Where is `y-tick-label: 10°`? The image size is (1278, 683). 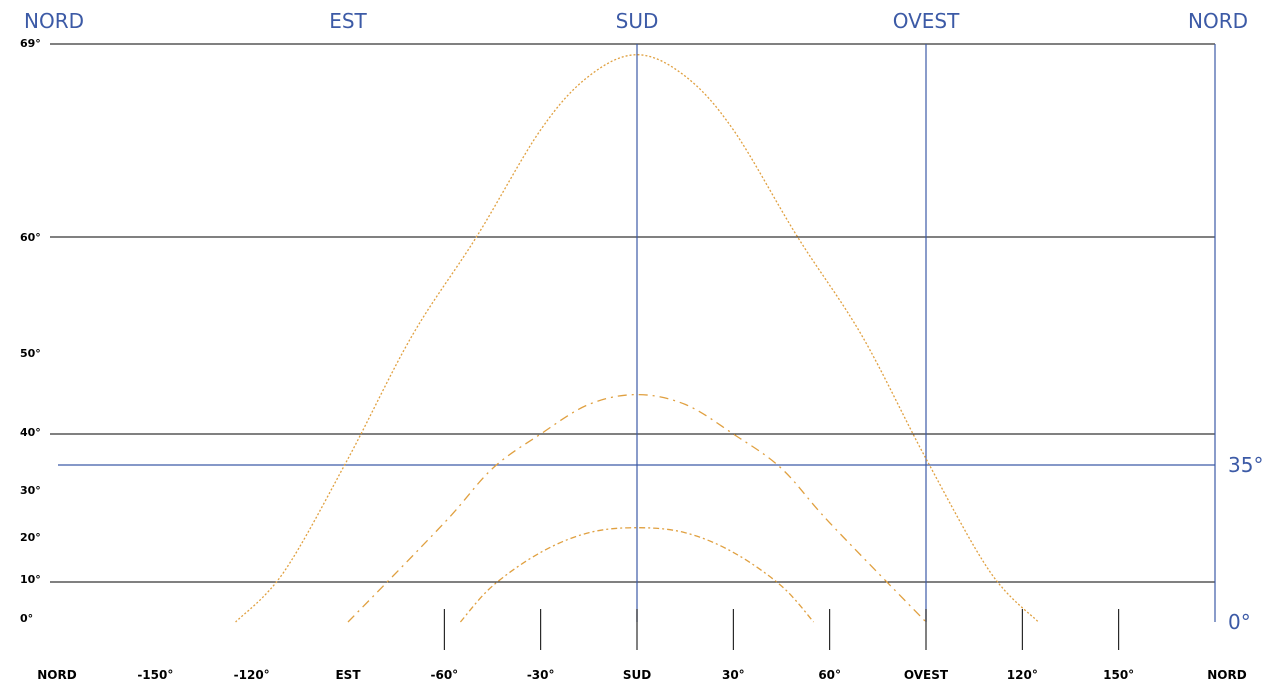 y-tick-label: 10° is located at coordinates (30, 579).